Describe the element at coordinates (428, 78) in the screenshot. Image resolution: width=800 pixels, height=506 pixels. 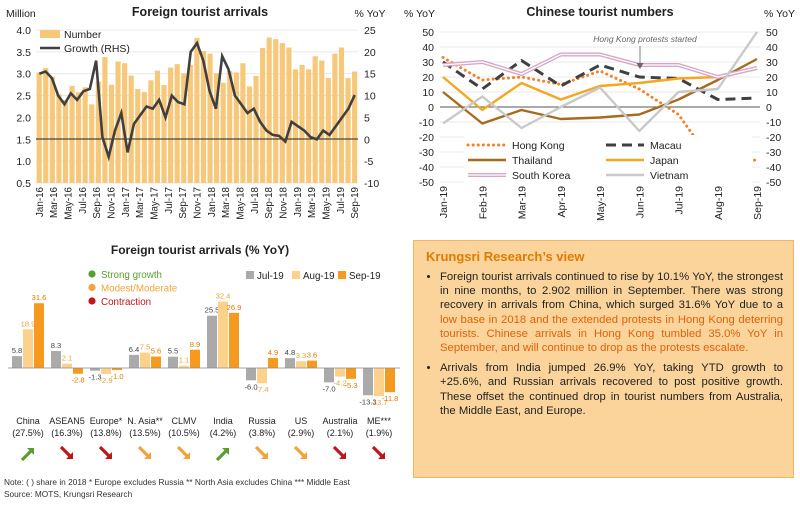
I see `chart2-left-tick: 20` at that location.